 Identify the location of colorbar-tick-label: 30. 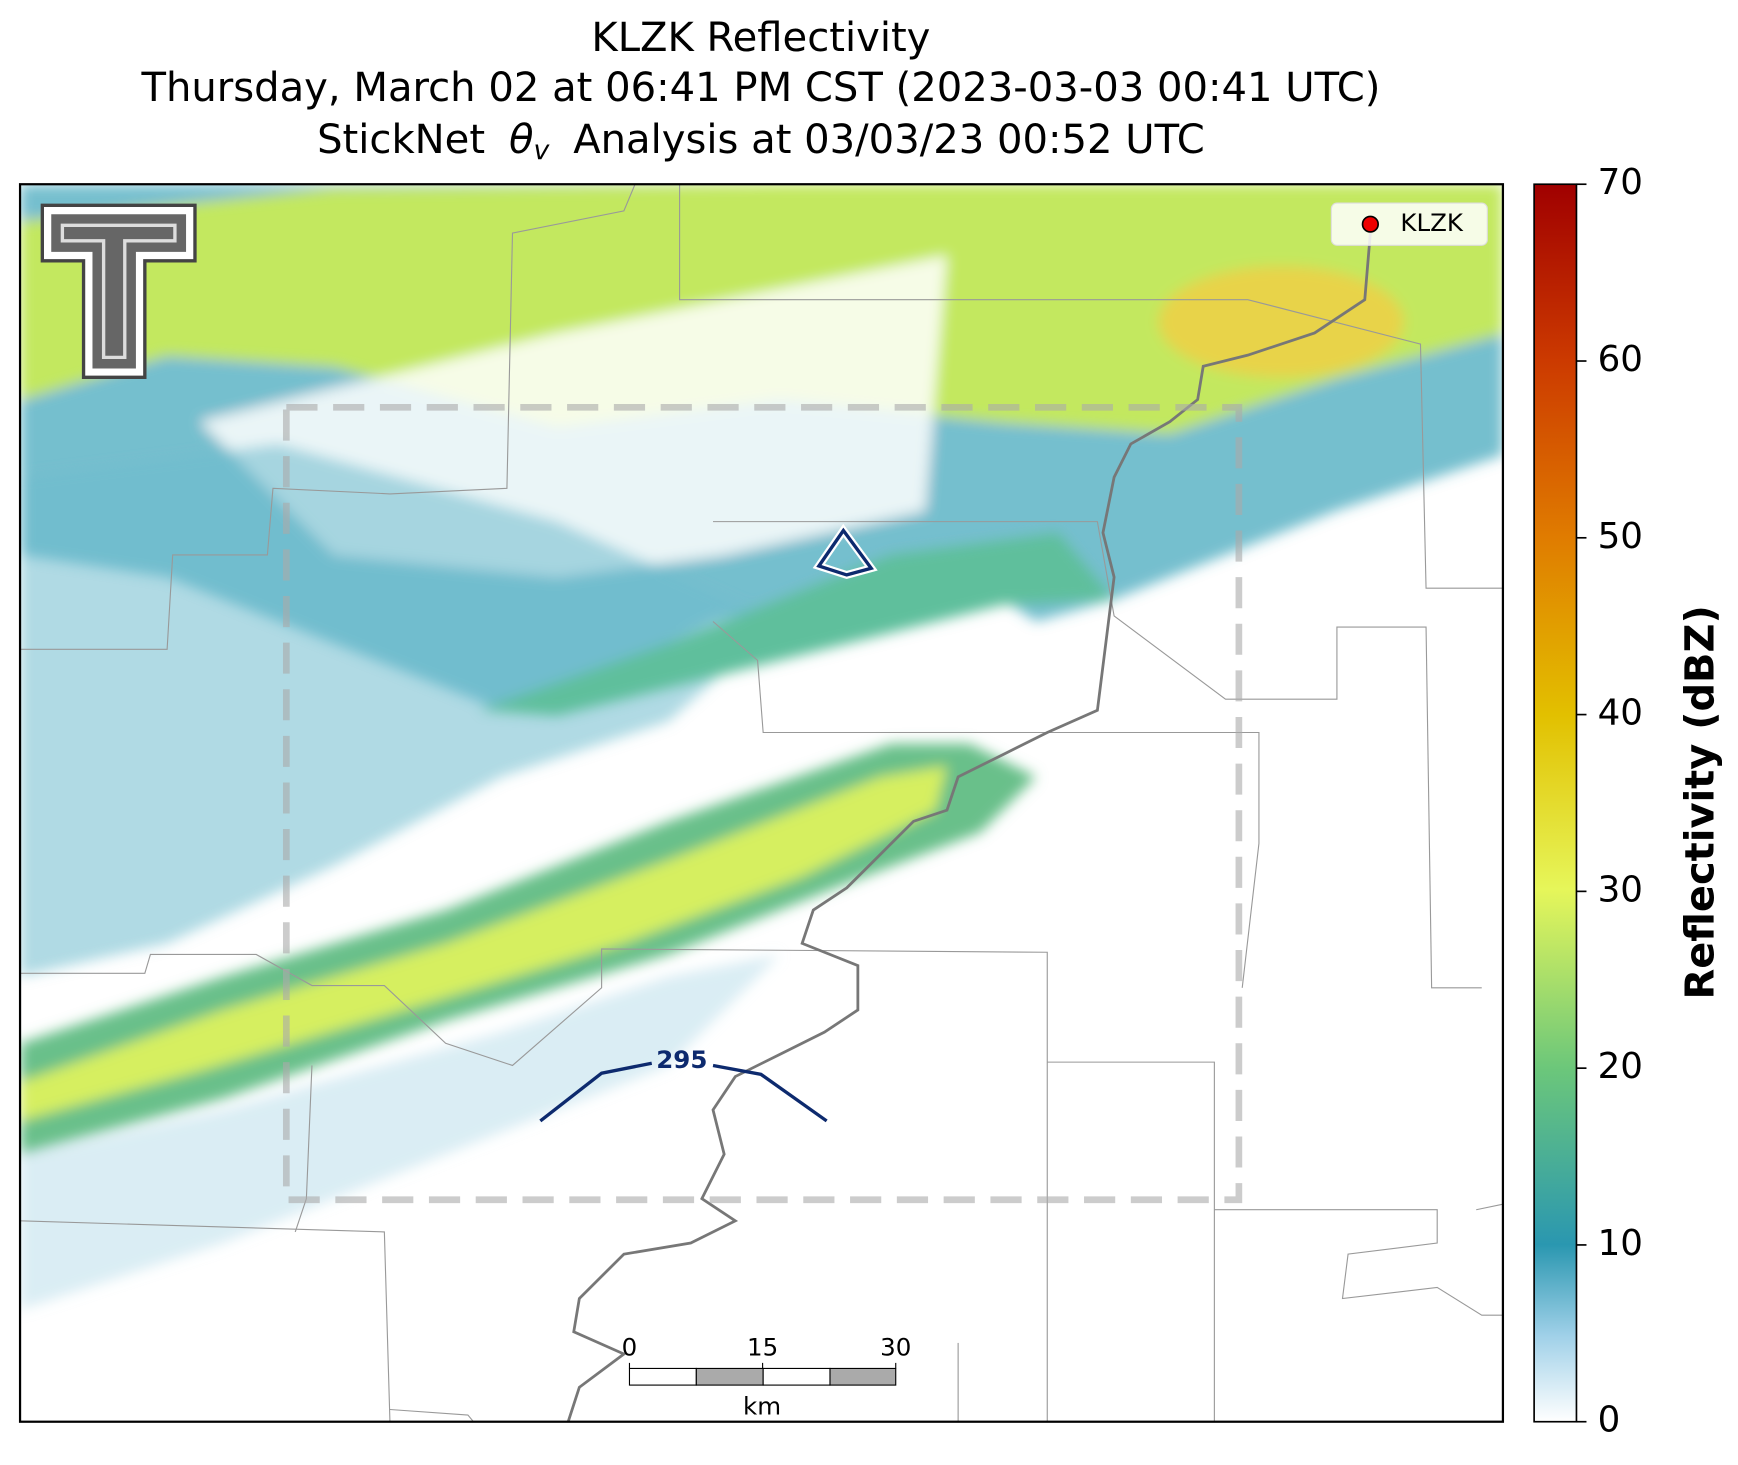
(1620, 889).